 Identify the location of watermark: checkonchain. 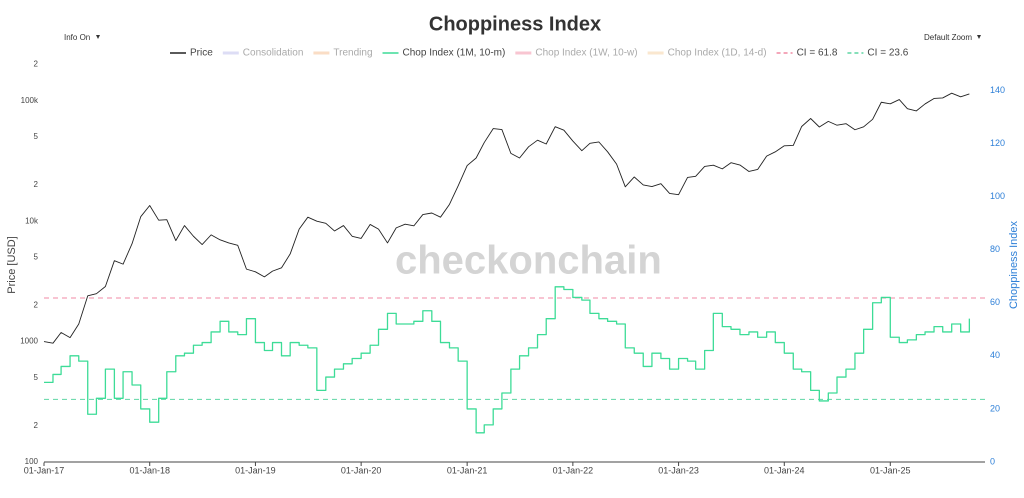
(528, 261).